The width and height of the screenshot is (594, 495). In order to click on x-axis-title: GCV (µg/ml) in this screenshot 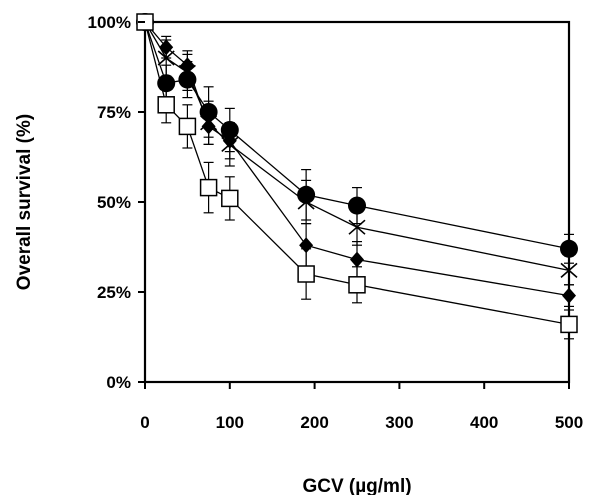, I will do `click(356, 485)`.